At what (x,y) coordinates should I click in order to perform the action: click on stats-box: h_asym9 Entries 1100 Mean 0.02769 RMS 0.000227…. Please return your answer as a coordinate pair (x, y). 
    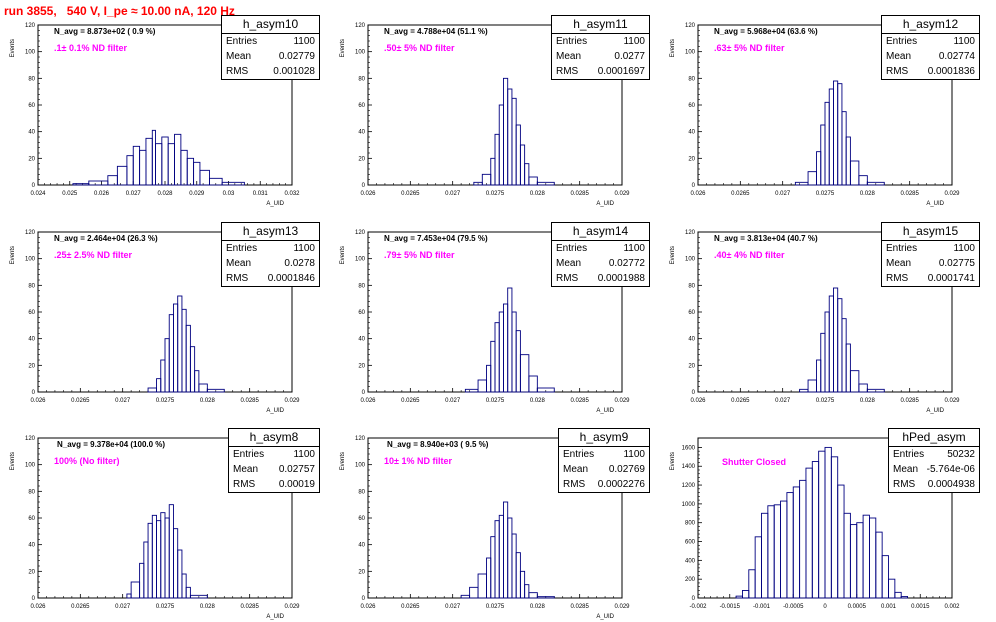
    Looking at the image, I should click on (604, 460).